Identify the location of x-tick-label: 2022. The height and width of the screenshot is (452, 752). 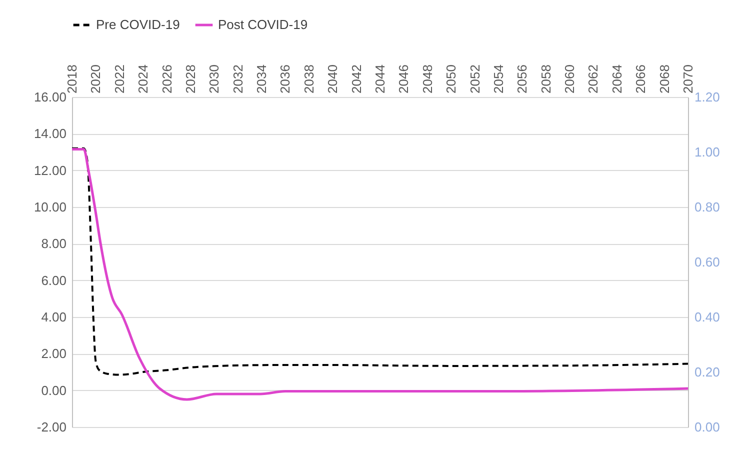
(119, 79).